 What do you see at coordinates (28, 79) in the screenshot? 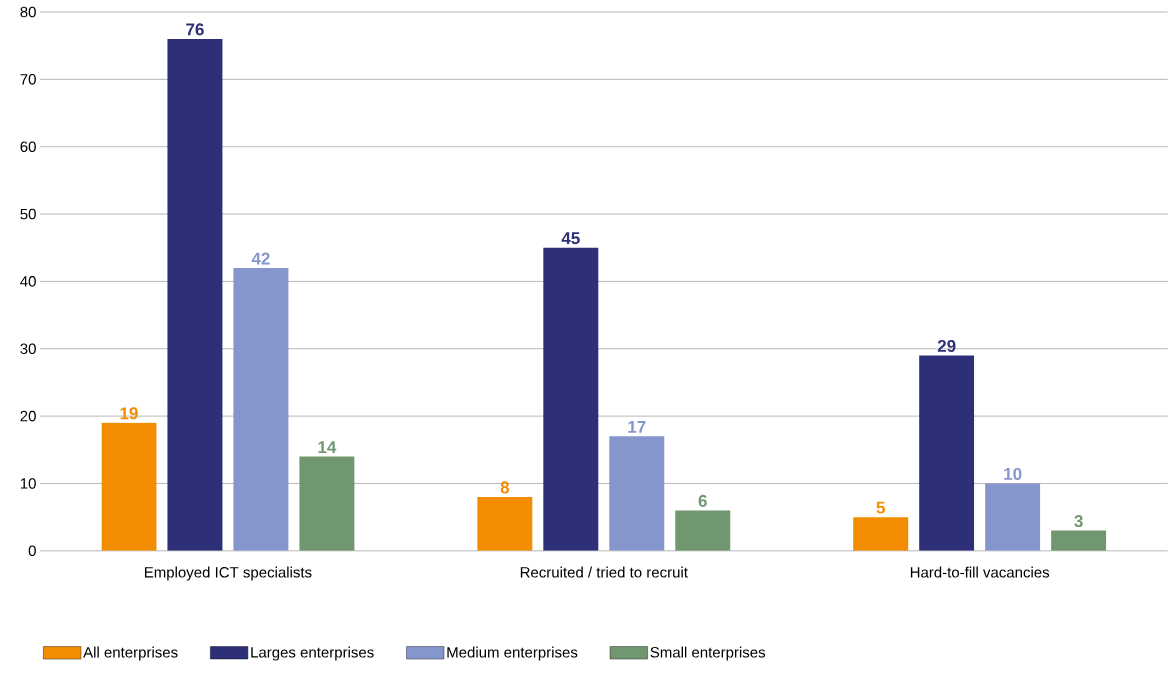
I see `y-tick-label: 70` at bounding box center [28, 79].